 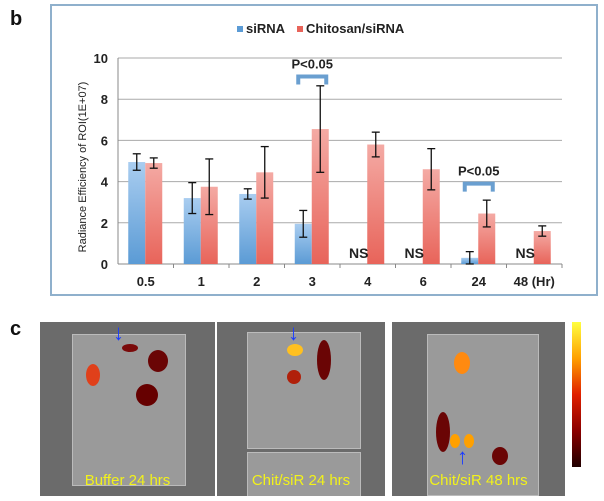 What do you see at coordinates (256, 281) in the screenshot?
I see `x-tick-label: 2` at bounding box center [256, 281].